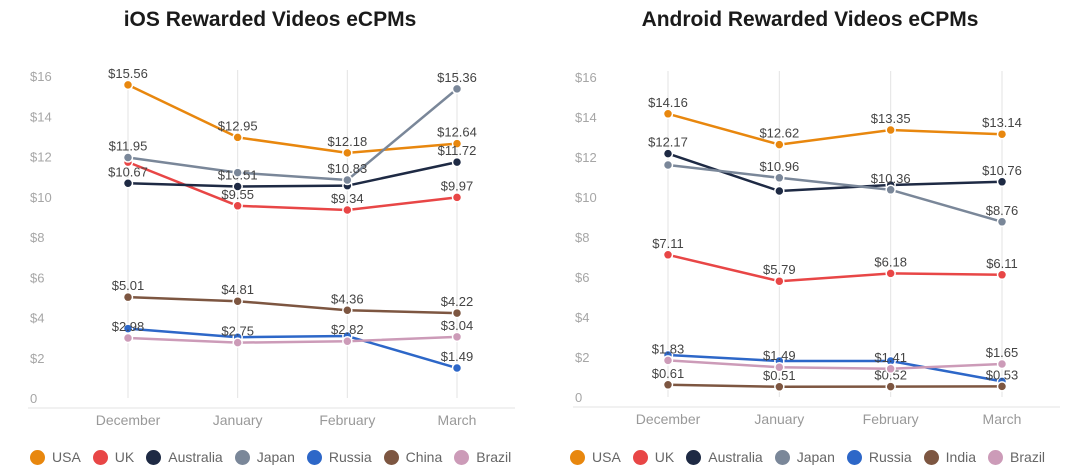 This screenshot has width=1080, height=471. What do you see at coordinates (810, 19) in the screenshot?
I see `chart-title: Android Rewarded Videos eCPMs` at bounding box center [810, 19].